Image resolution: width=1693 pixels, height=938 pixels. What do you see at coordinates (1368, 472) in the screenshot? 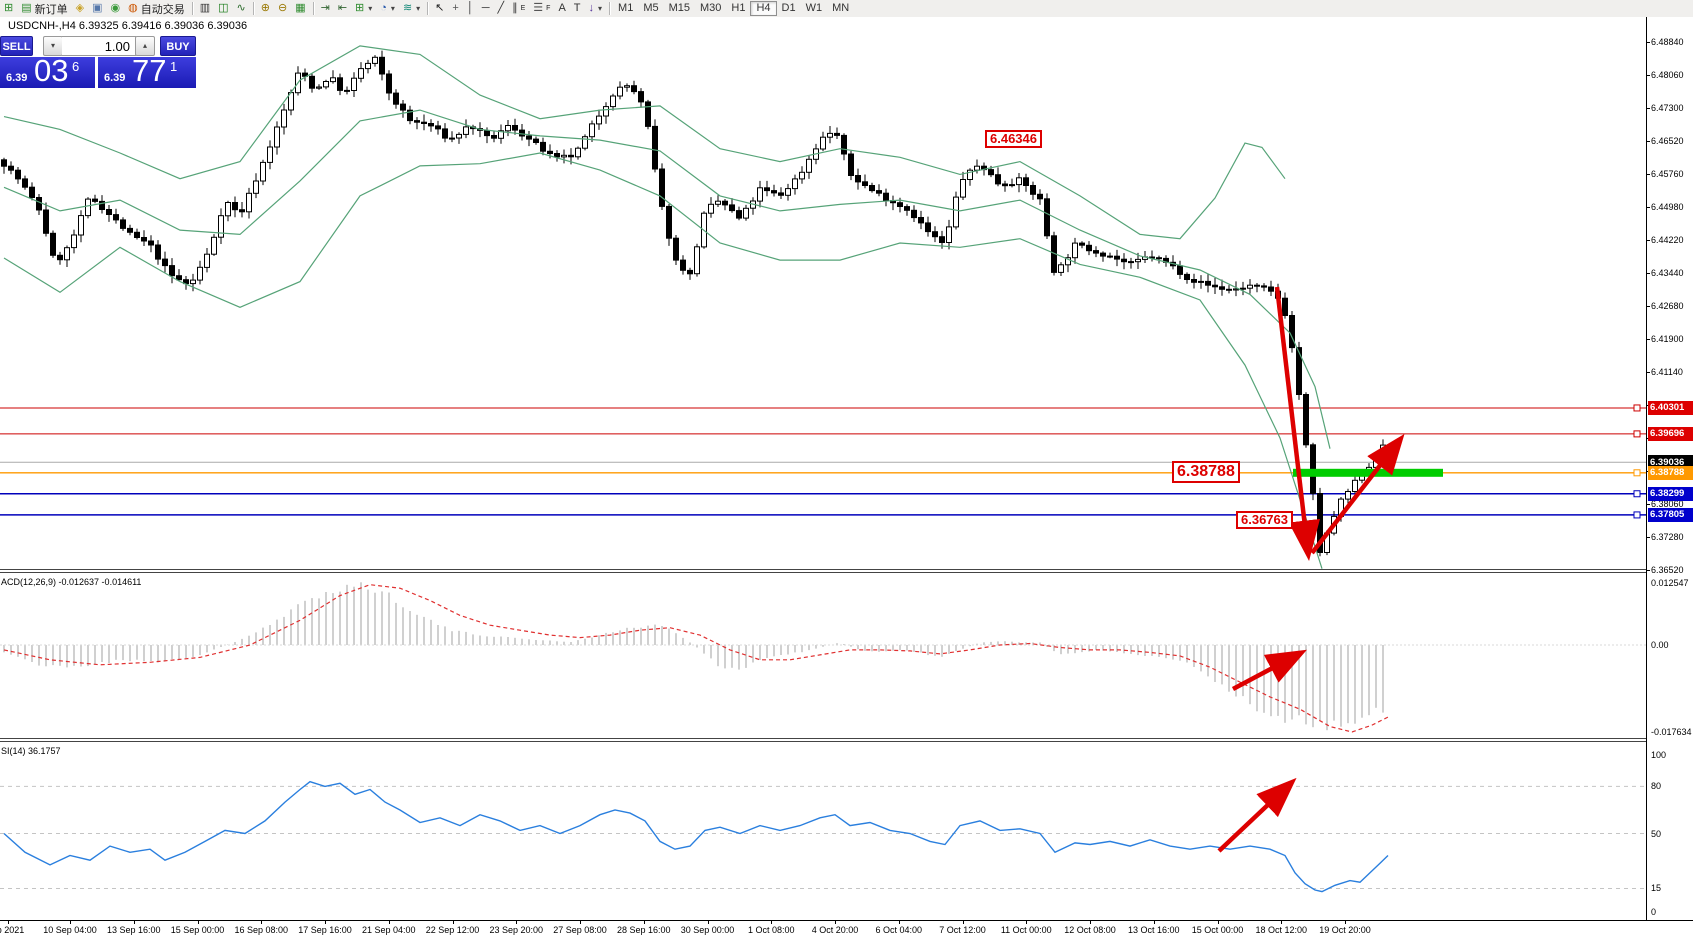
I see `green-support-bar` at bounding box center [1368, 472].